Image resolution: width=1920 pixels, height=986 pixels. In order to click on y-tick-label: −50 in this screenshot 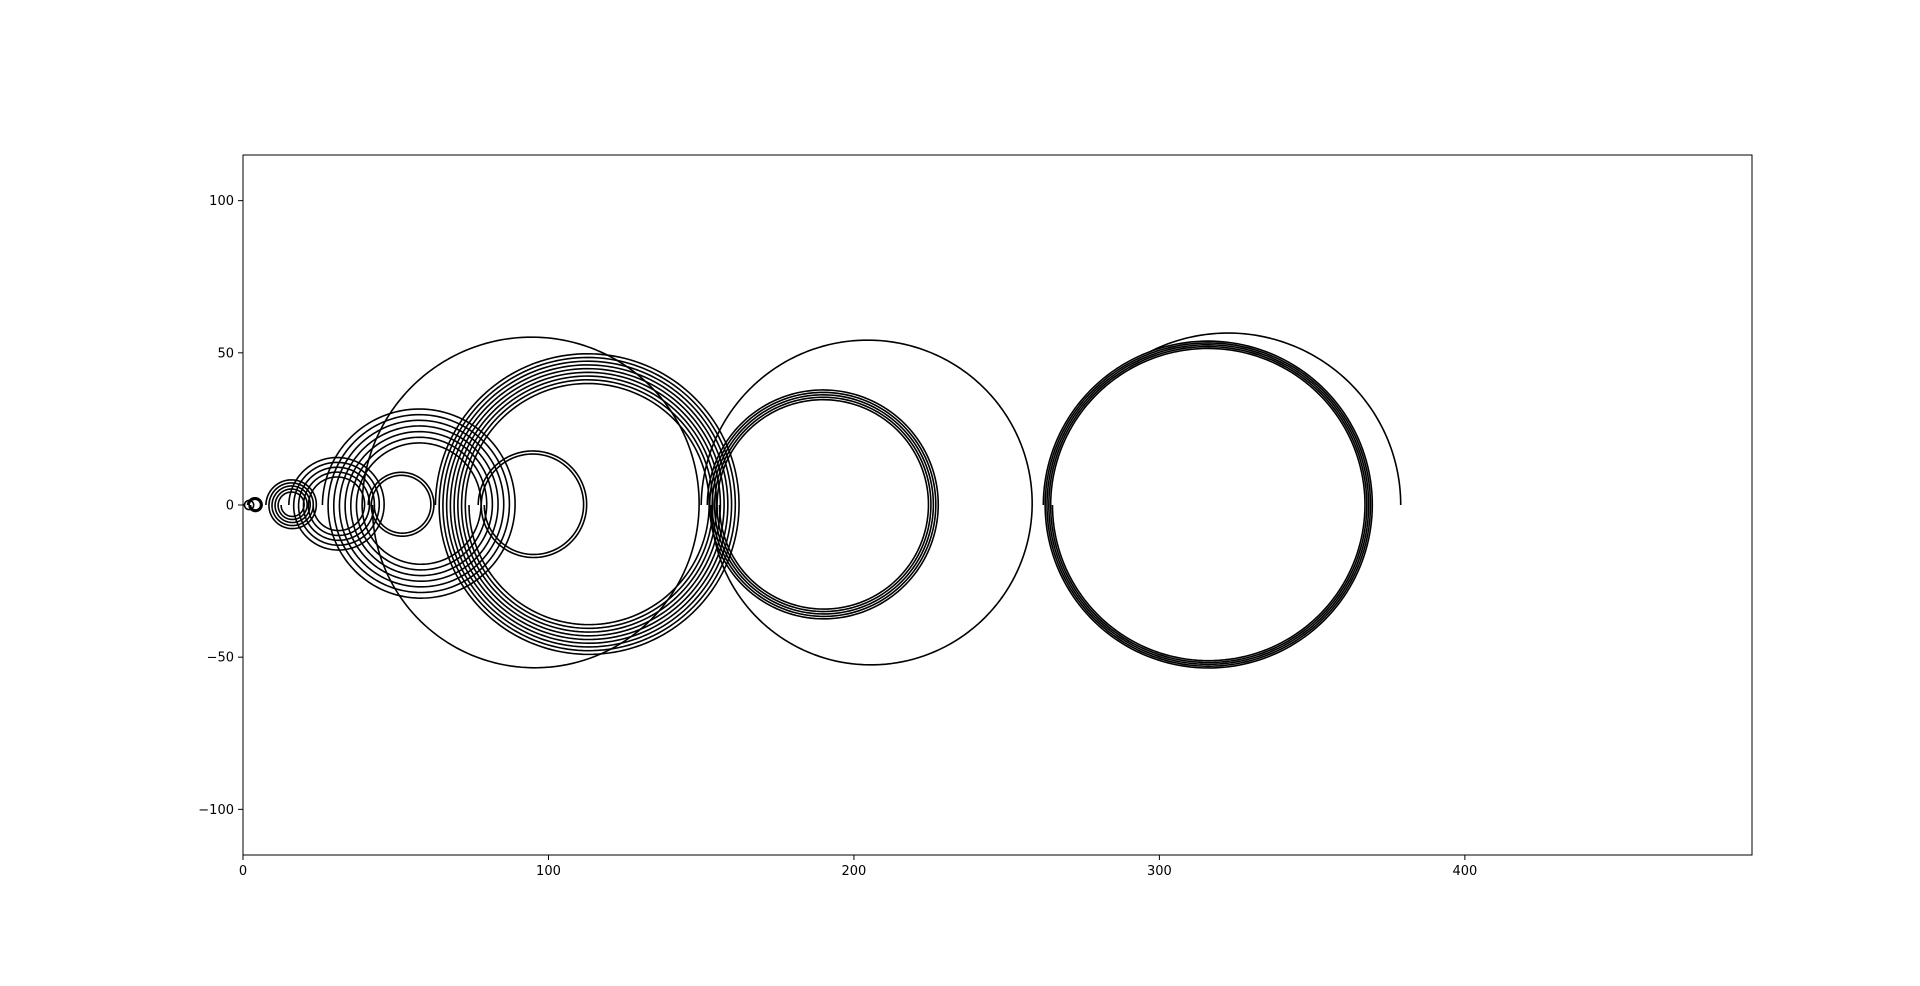, I will do `click(220, 658)`.